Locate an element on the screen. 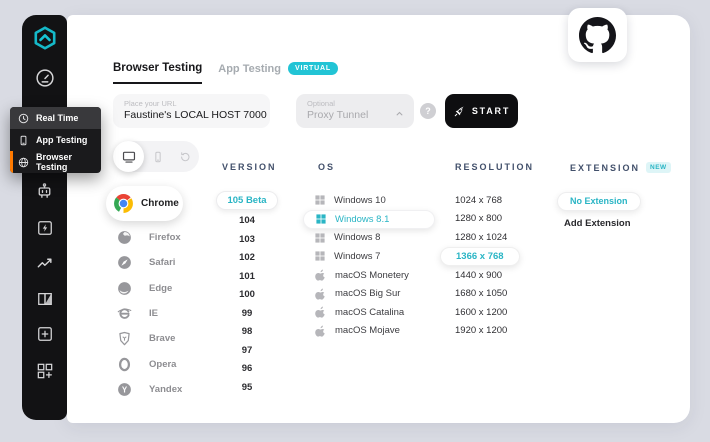 This screenshot has height=442, width=710. sidebar-flyout-menu: Real Time App Testing Browser Testing is located at coordinates (55, 140).